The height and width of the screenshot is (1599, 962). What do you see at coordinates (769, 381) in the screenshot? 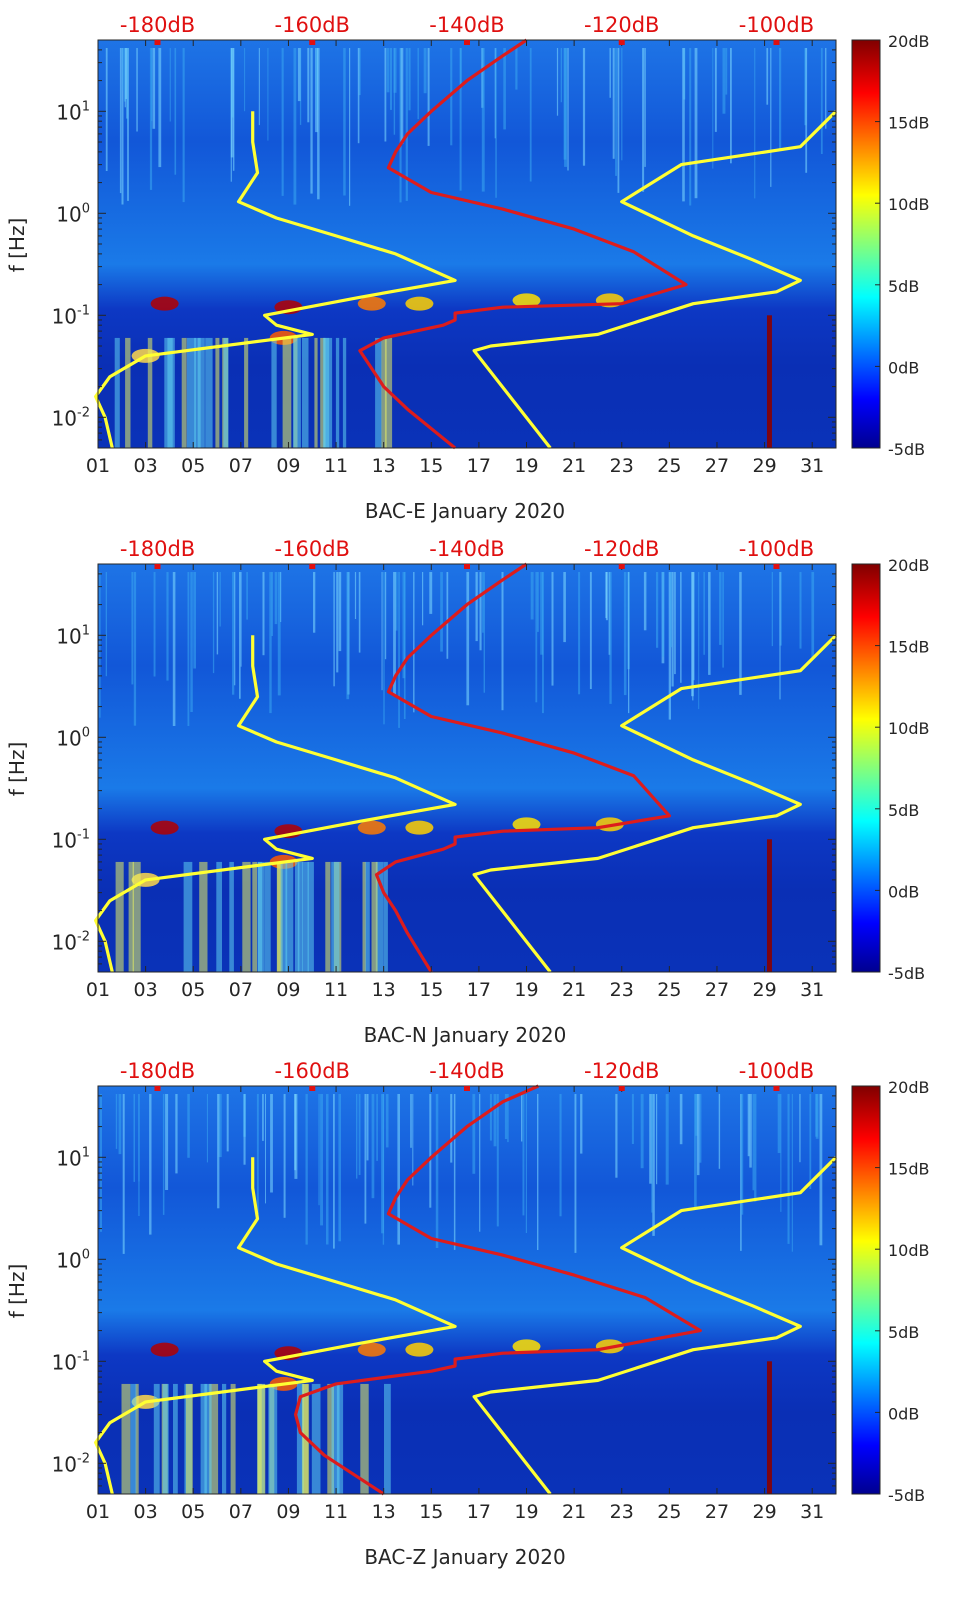
I see `event-line` at bounding box center [769, 381].